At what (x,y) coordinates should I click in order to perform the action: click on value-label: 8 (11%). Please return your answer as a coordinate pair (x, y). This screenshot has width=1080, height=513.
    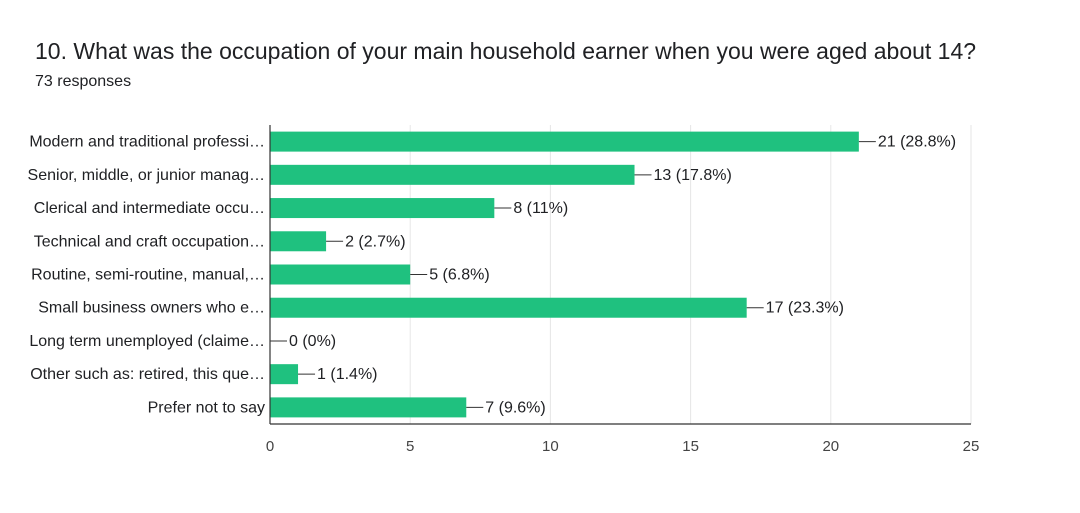
    Looking at the image, I should click on (540, 208).